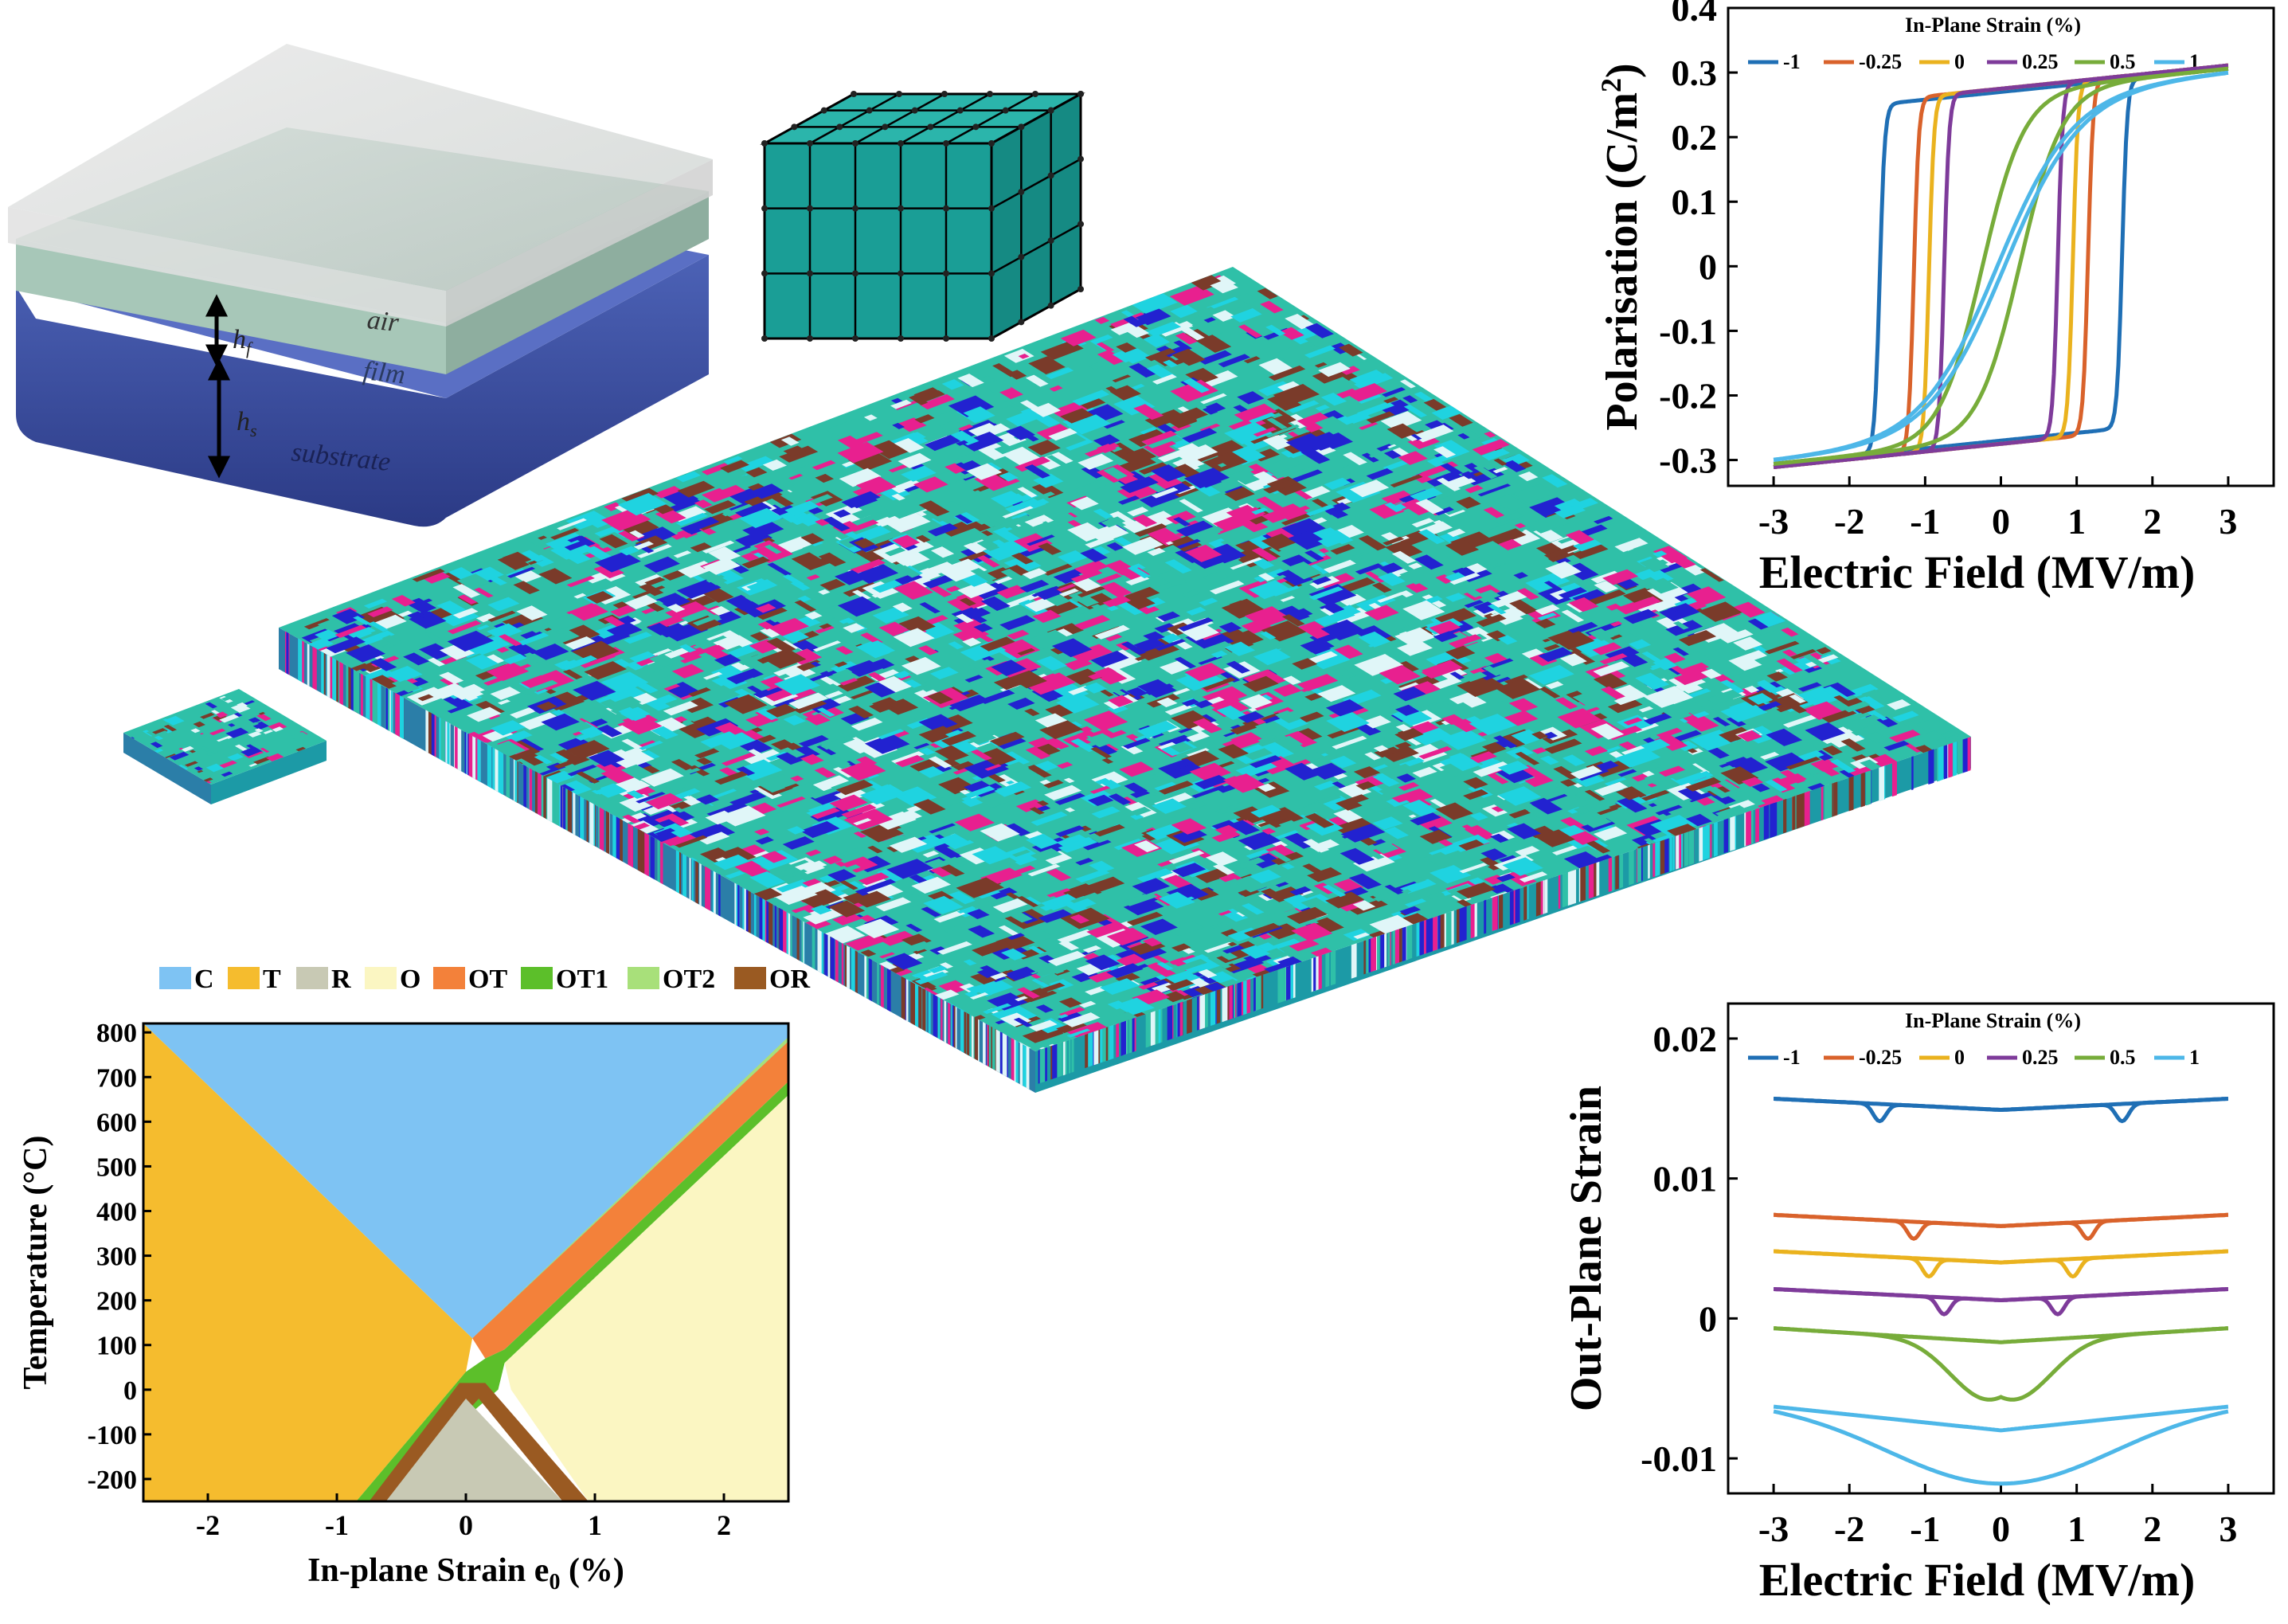 The height and width of the screenshot is (1624, 2288). I want to click on y-axis-label: Polarisation (C/m2), so click(1621, 246).